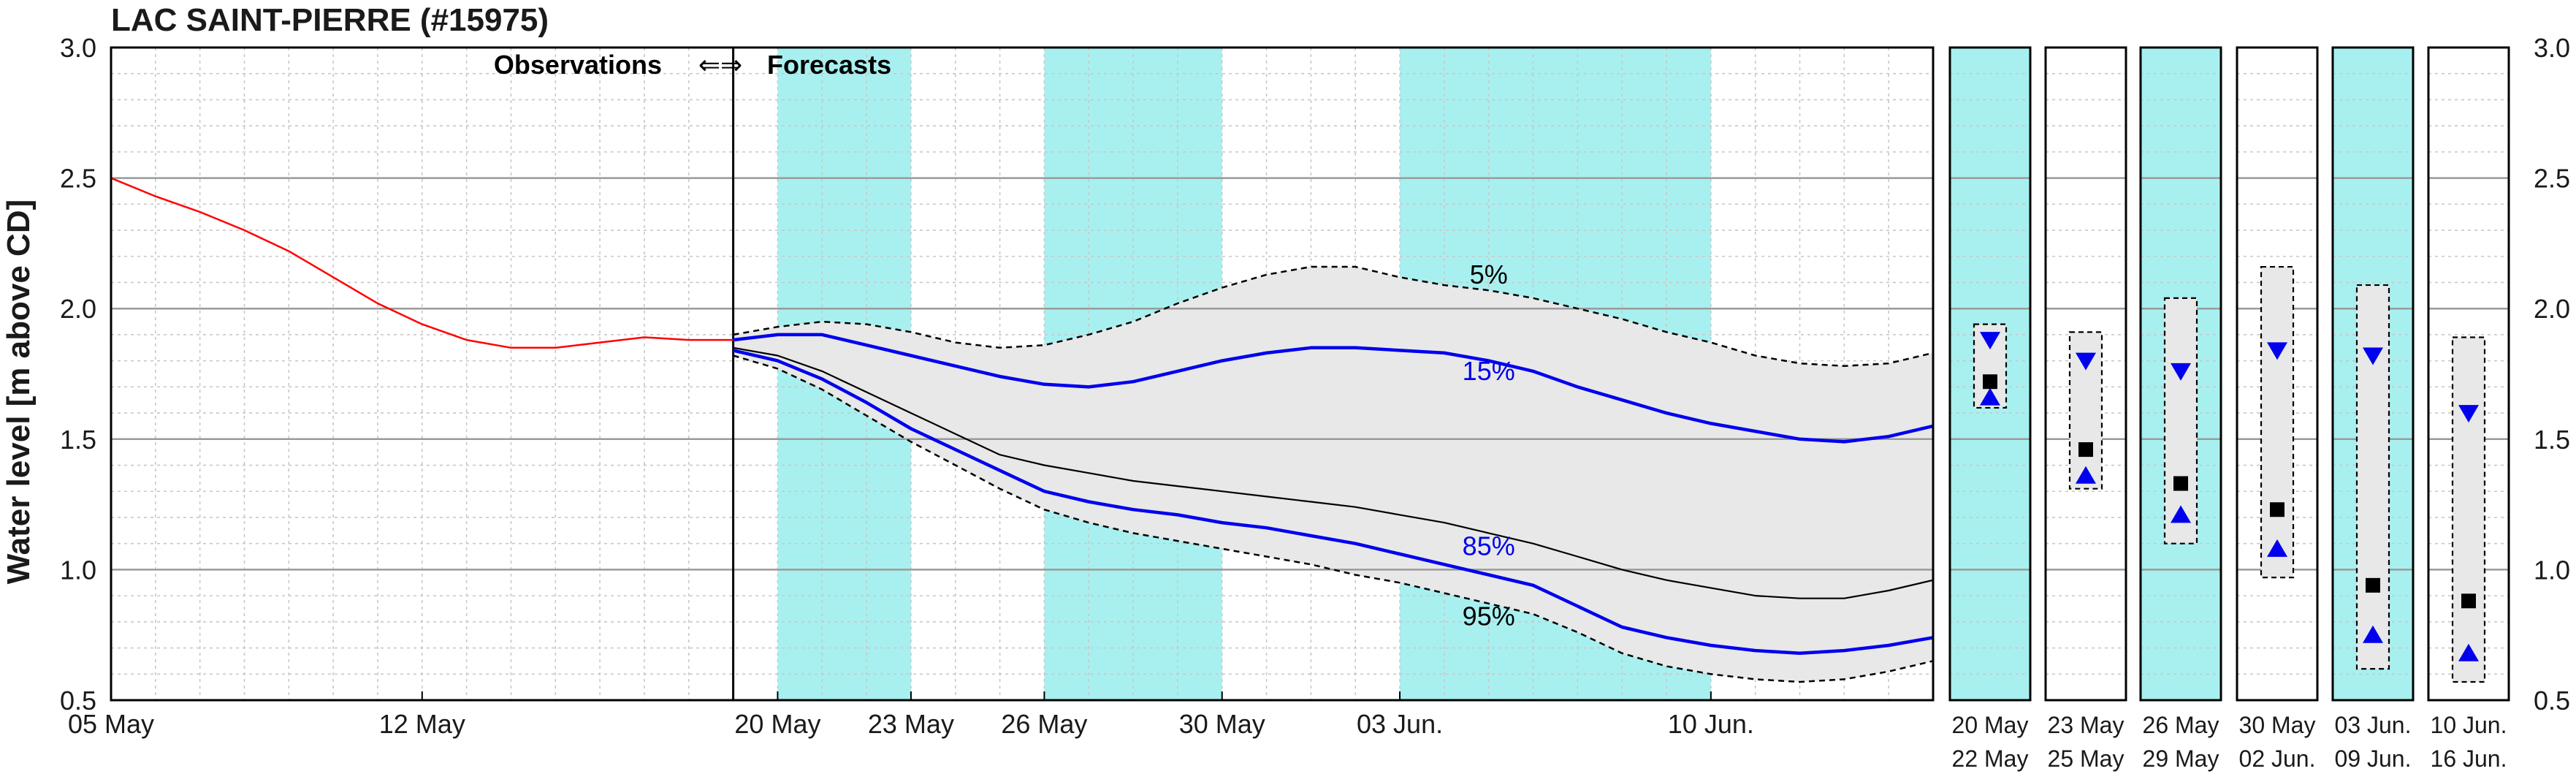 This screenshot has height=774, width=2576. I want to click on x-tick-label: 05 May, so click(111, 724).